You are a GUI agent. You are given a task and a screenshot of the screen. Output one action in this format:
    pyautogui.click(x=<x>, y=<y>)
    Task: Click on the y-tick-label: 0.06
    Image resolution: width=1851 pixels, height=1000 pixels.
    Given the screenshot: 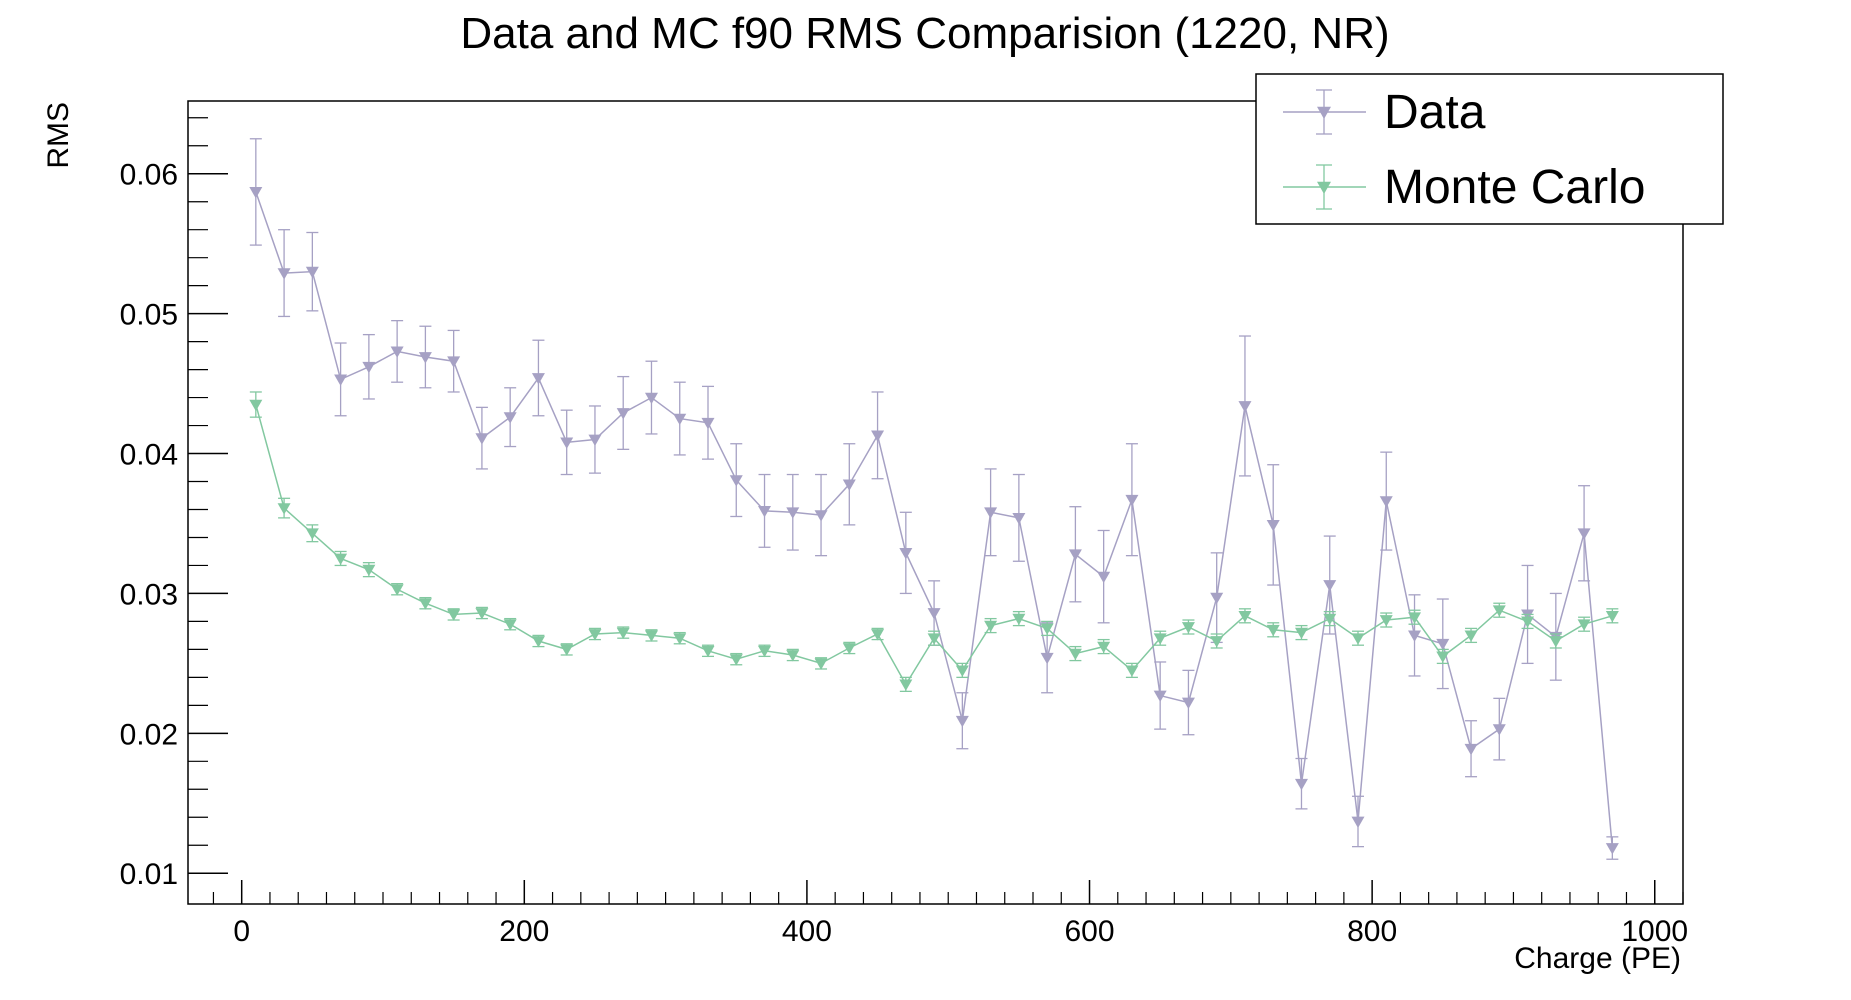 What is the action you would take?
    pyautogui.click(x=149, y=175)
    